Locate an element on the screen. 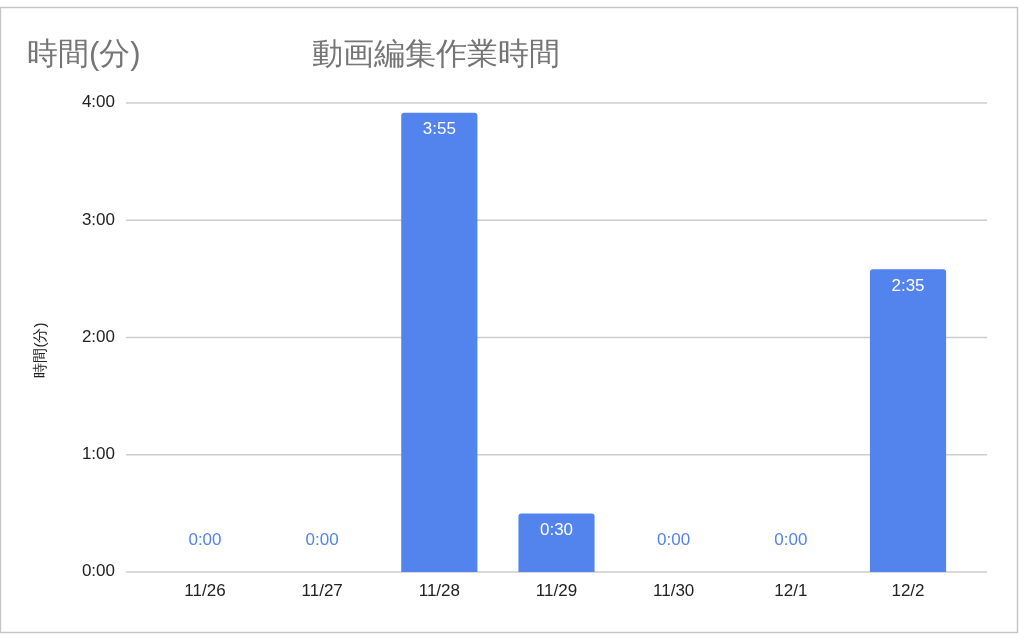 This screenshot has height=640, width=1024. data-label: 3:55 is located at coordinates (439, 129).